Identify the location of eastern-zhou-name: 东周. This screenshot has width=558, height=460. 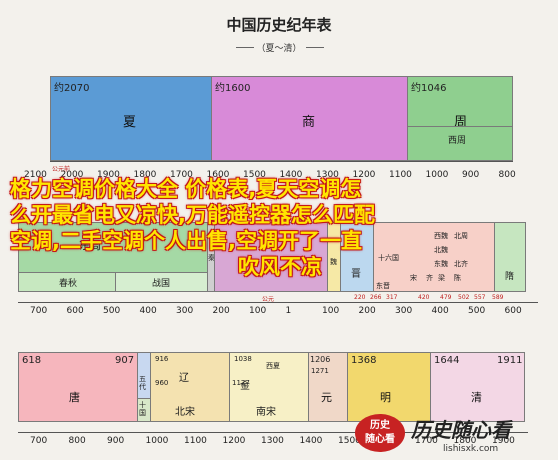
(90, 245).